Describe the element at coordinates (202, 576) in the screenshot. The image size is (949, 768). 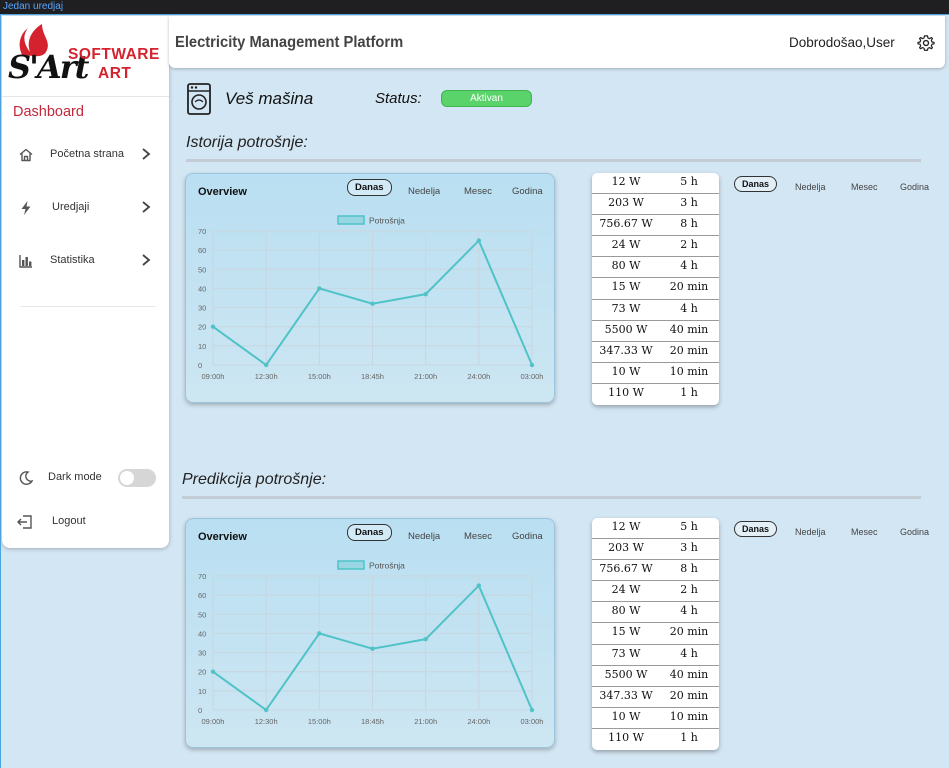
I see `y-tick-label: 70` at that location.